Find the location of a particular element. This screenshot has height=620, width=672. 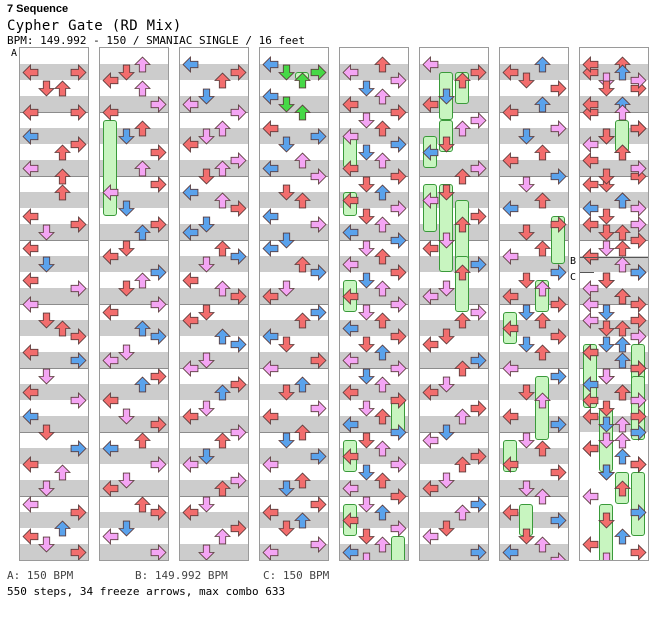

bpm-marker-a: A is located at coordinates (14, 53).